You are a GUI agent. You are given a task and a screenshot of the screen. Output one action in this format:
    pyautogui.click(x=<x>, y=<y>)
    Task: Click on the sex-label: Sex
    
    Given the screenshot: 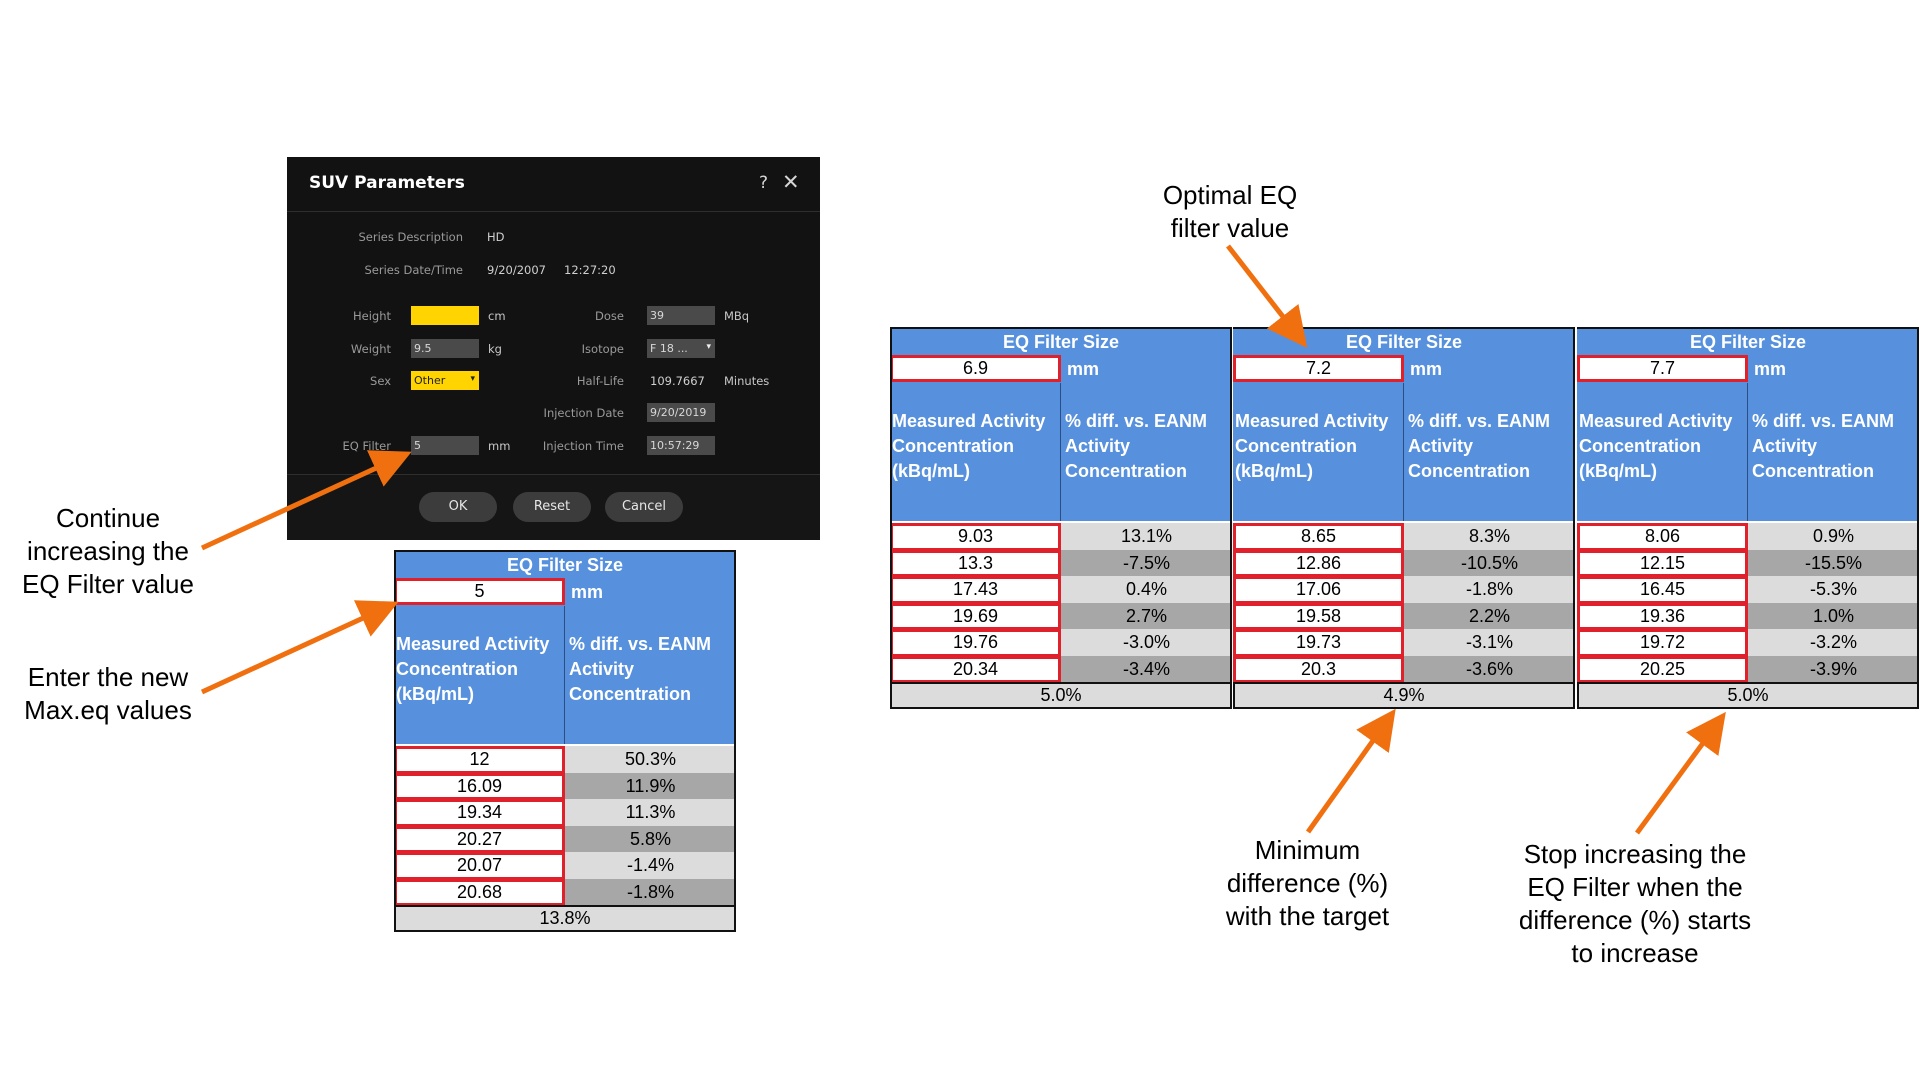 What is the action you would take?
    pyautogui.click(x=380, y=381)
    